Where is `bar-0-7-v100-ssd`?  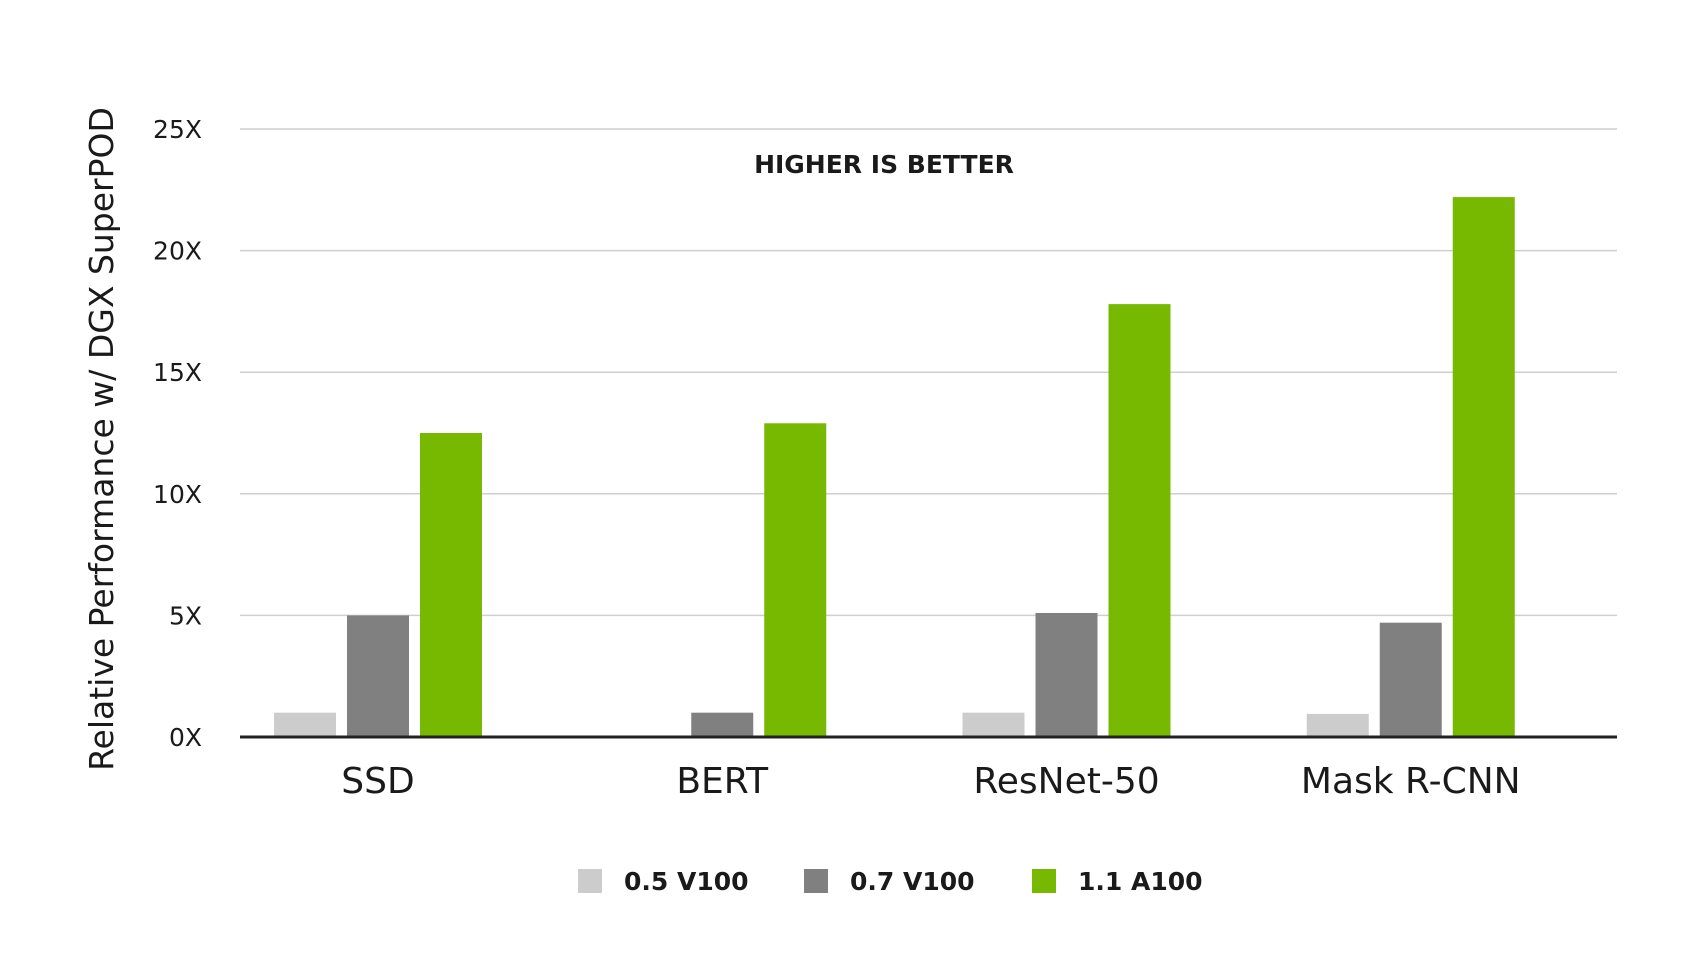
bar-0-7-v100-ssd is located at coordinates (378, 676).